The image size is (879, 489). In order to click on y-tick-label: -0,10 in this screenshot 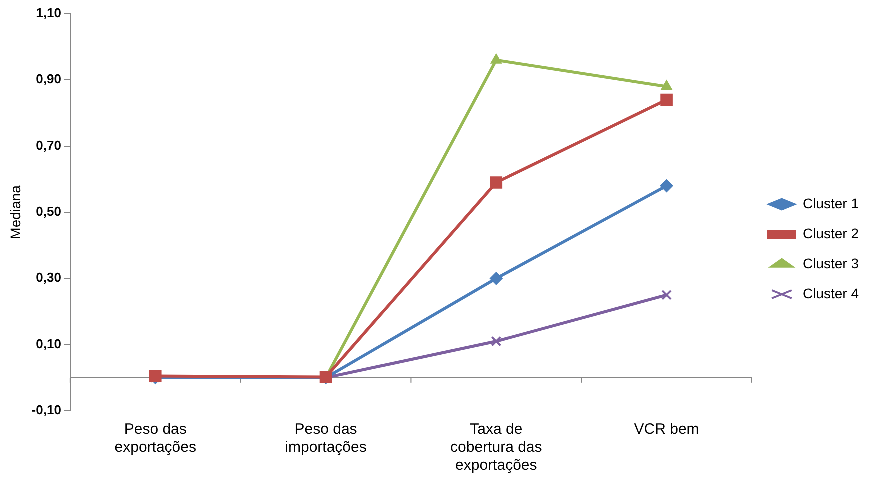, I will do `click(47, 410)`.